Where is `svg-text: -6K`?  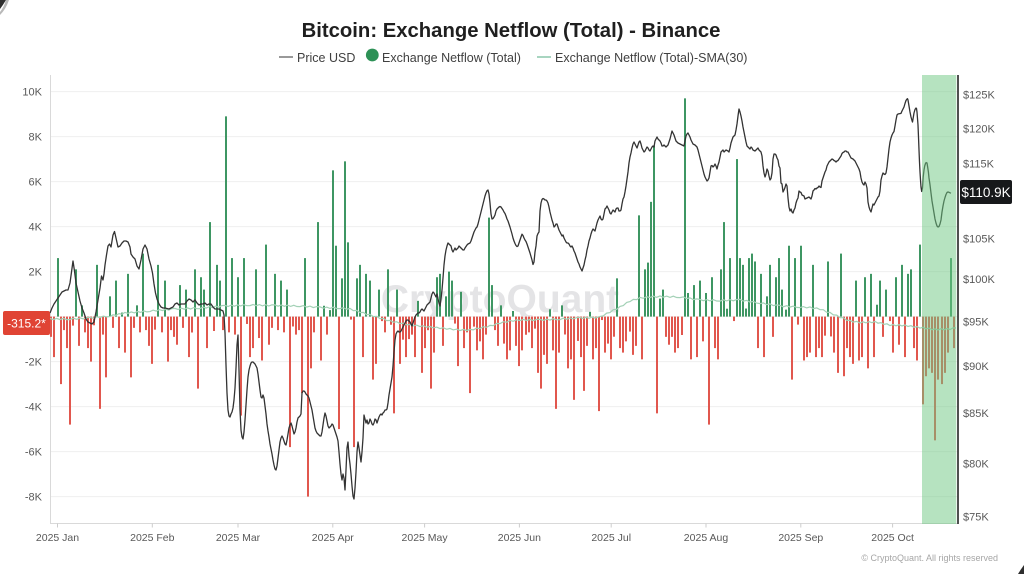 svg-text: -6K is located at coordinates (34, 453).